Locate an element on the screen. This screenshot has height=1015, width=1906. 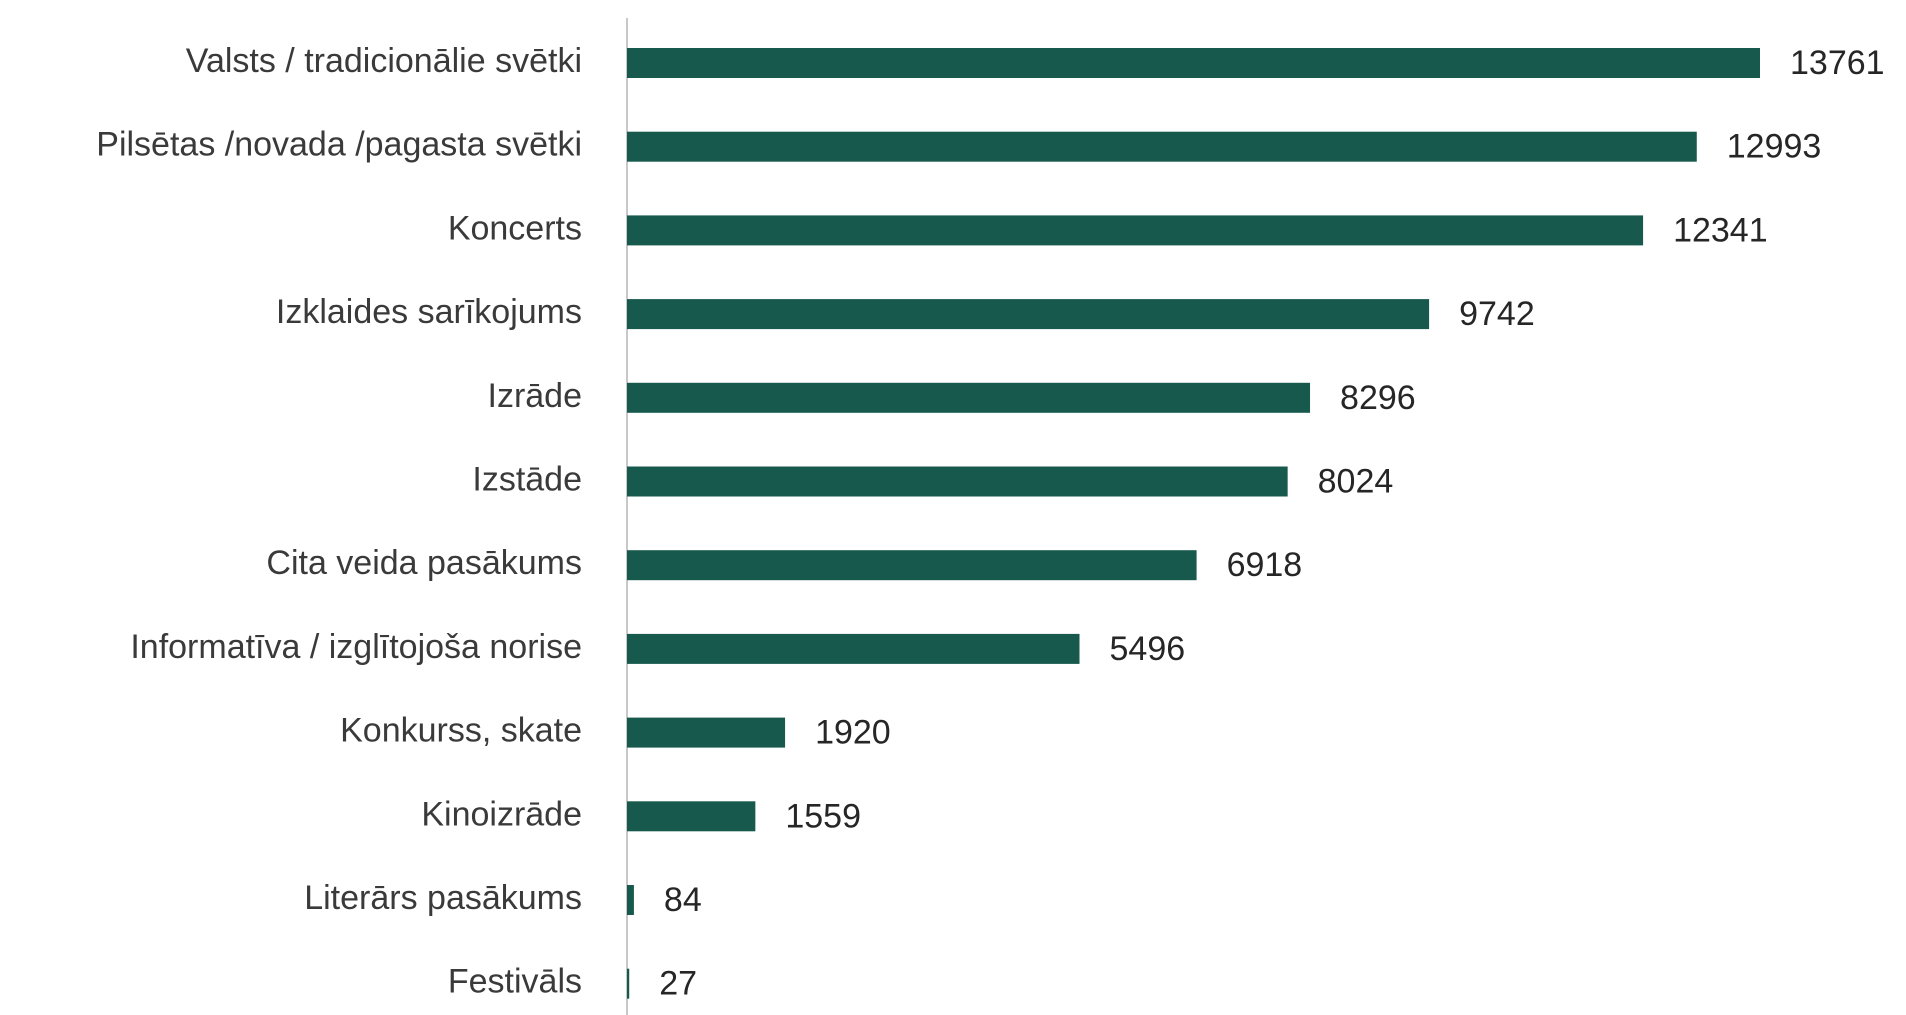
category-label: Informatīva / izglītojoša norise is located at coordinates (356, 647).